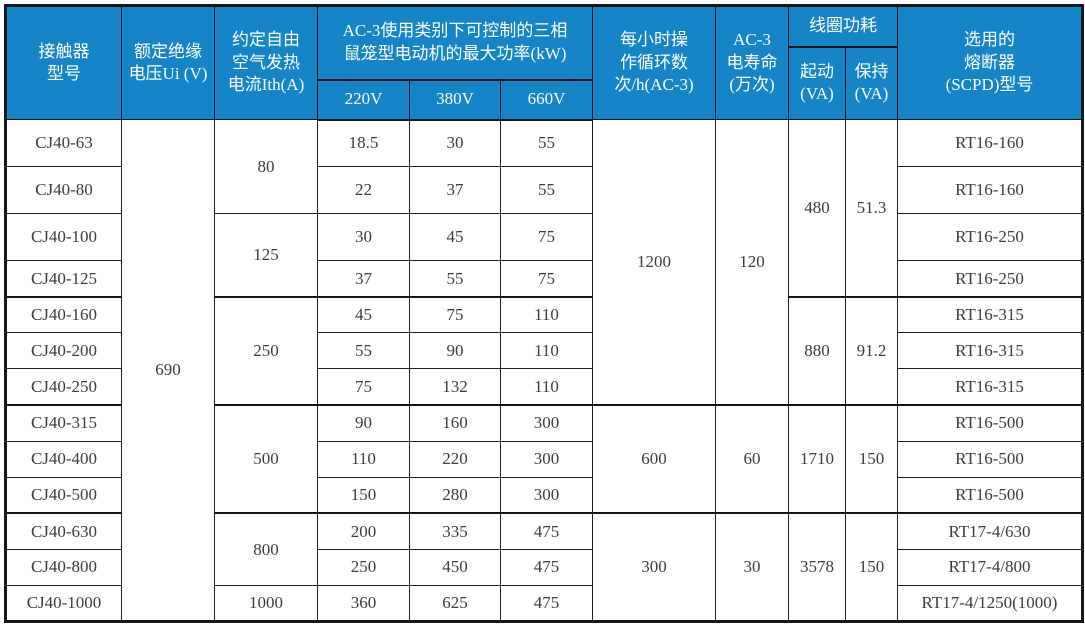 The image size is (1085, 627). I want to click on header-coil-start: 起动 (VA), so click(817, 83).